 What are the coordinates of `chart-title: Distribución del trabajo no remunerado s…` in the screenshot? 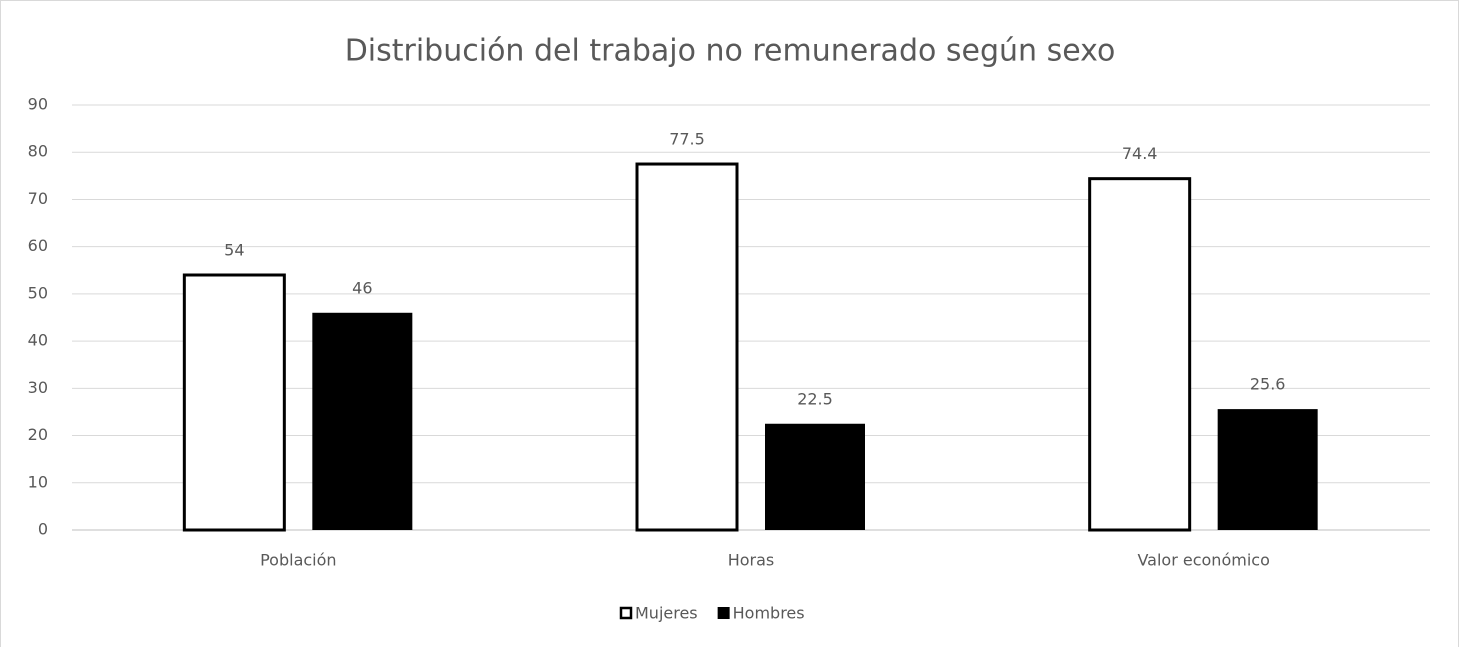 It's located at (730, 51).